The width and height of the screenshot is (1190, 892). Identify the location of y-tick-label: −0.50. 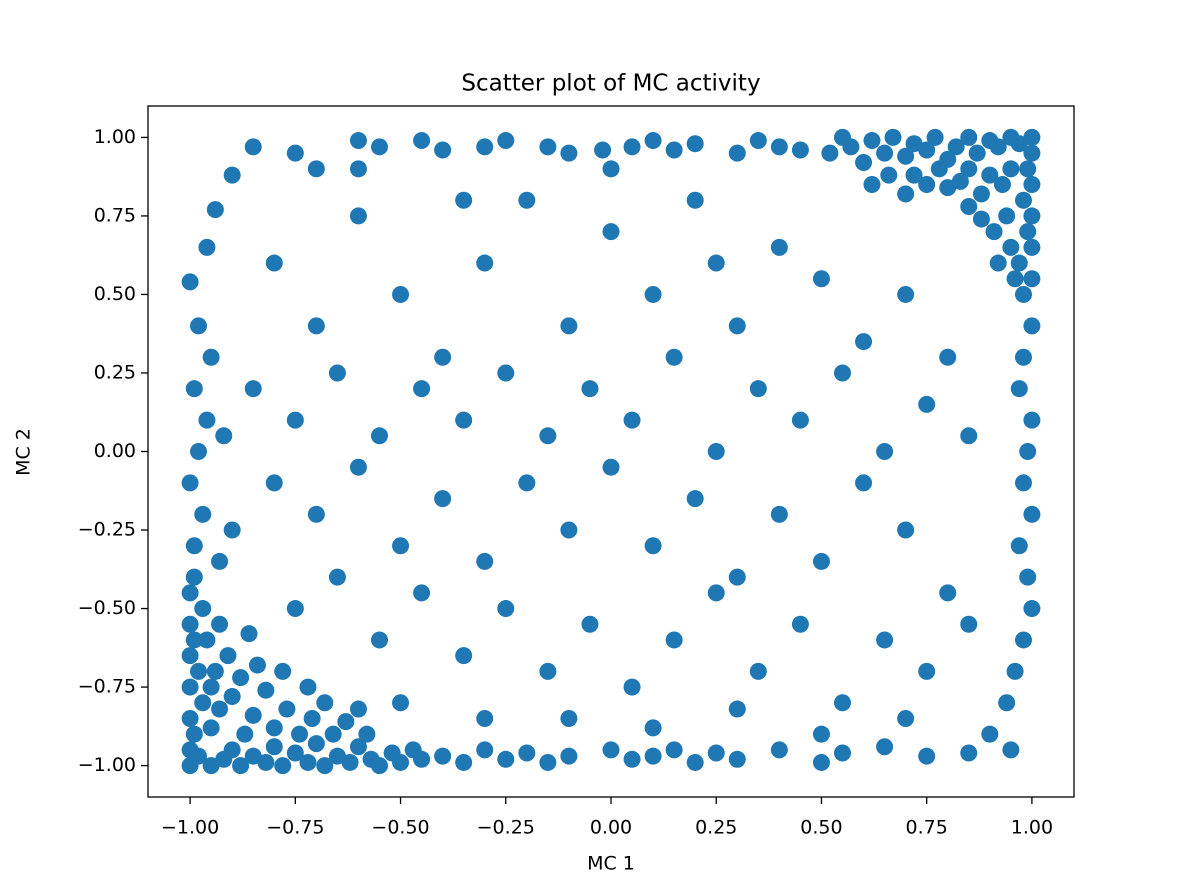
(107, 608).